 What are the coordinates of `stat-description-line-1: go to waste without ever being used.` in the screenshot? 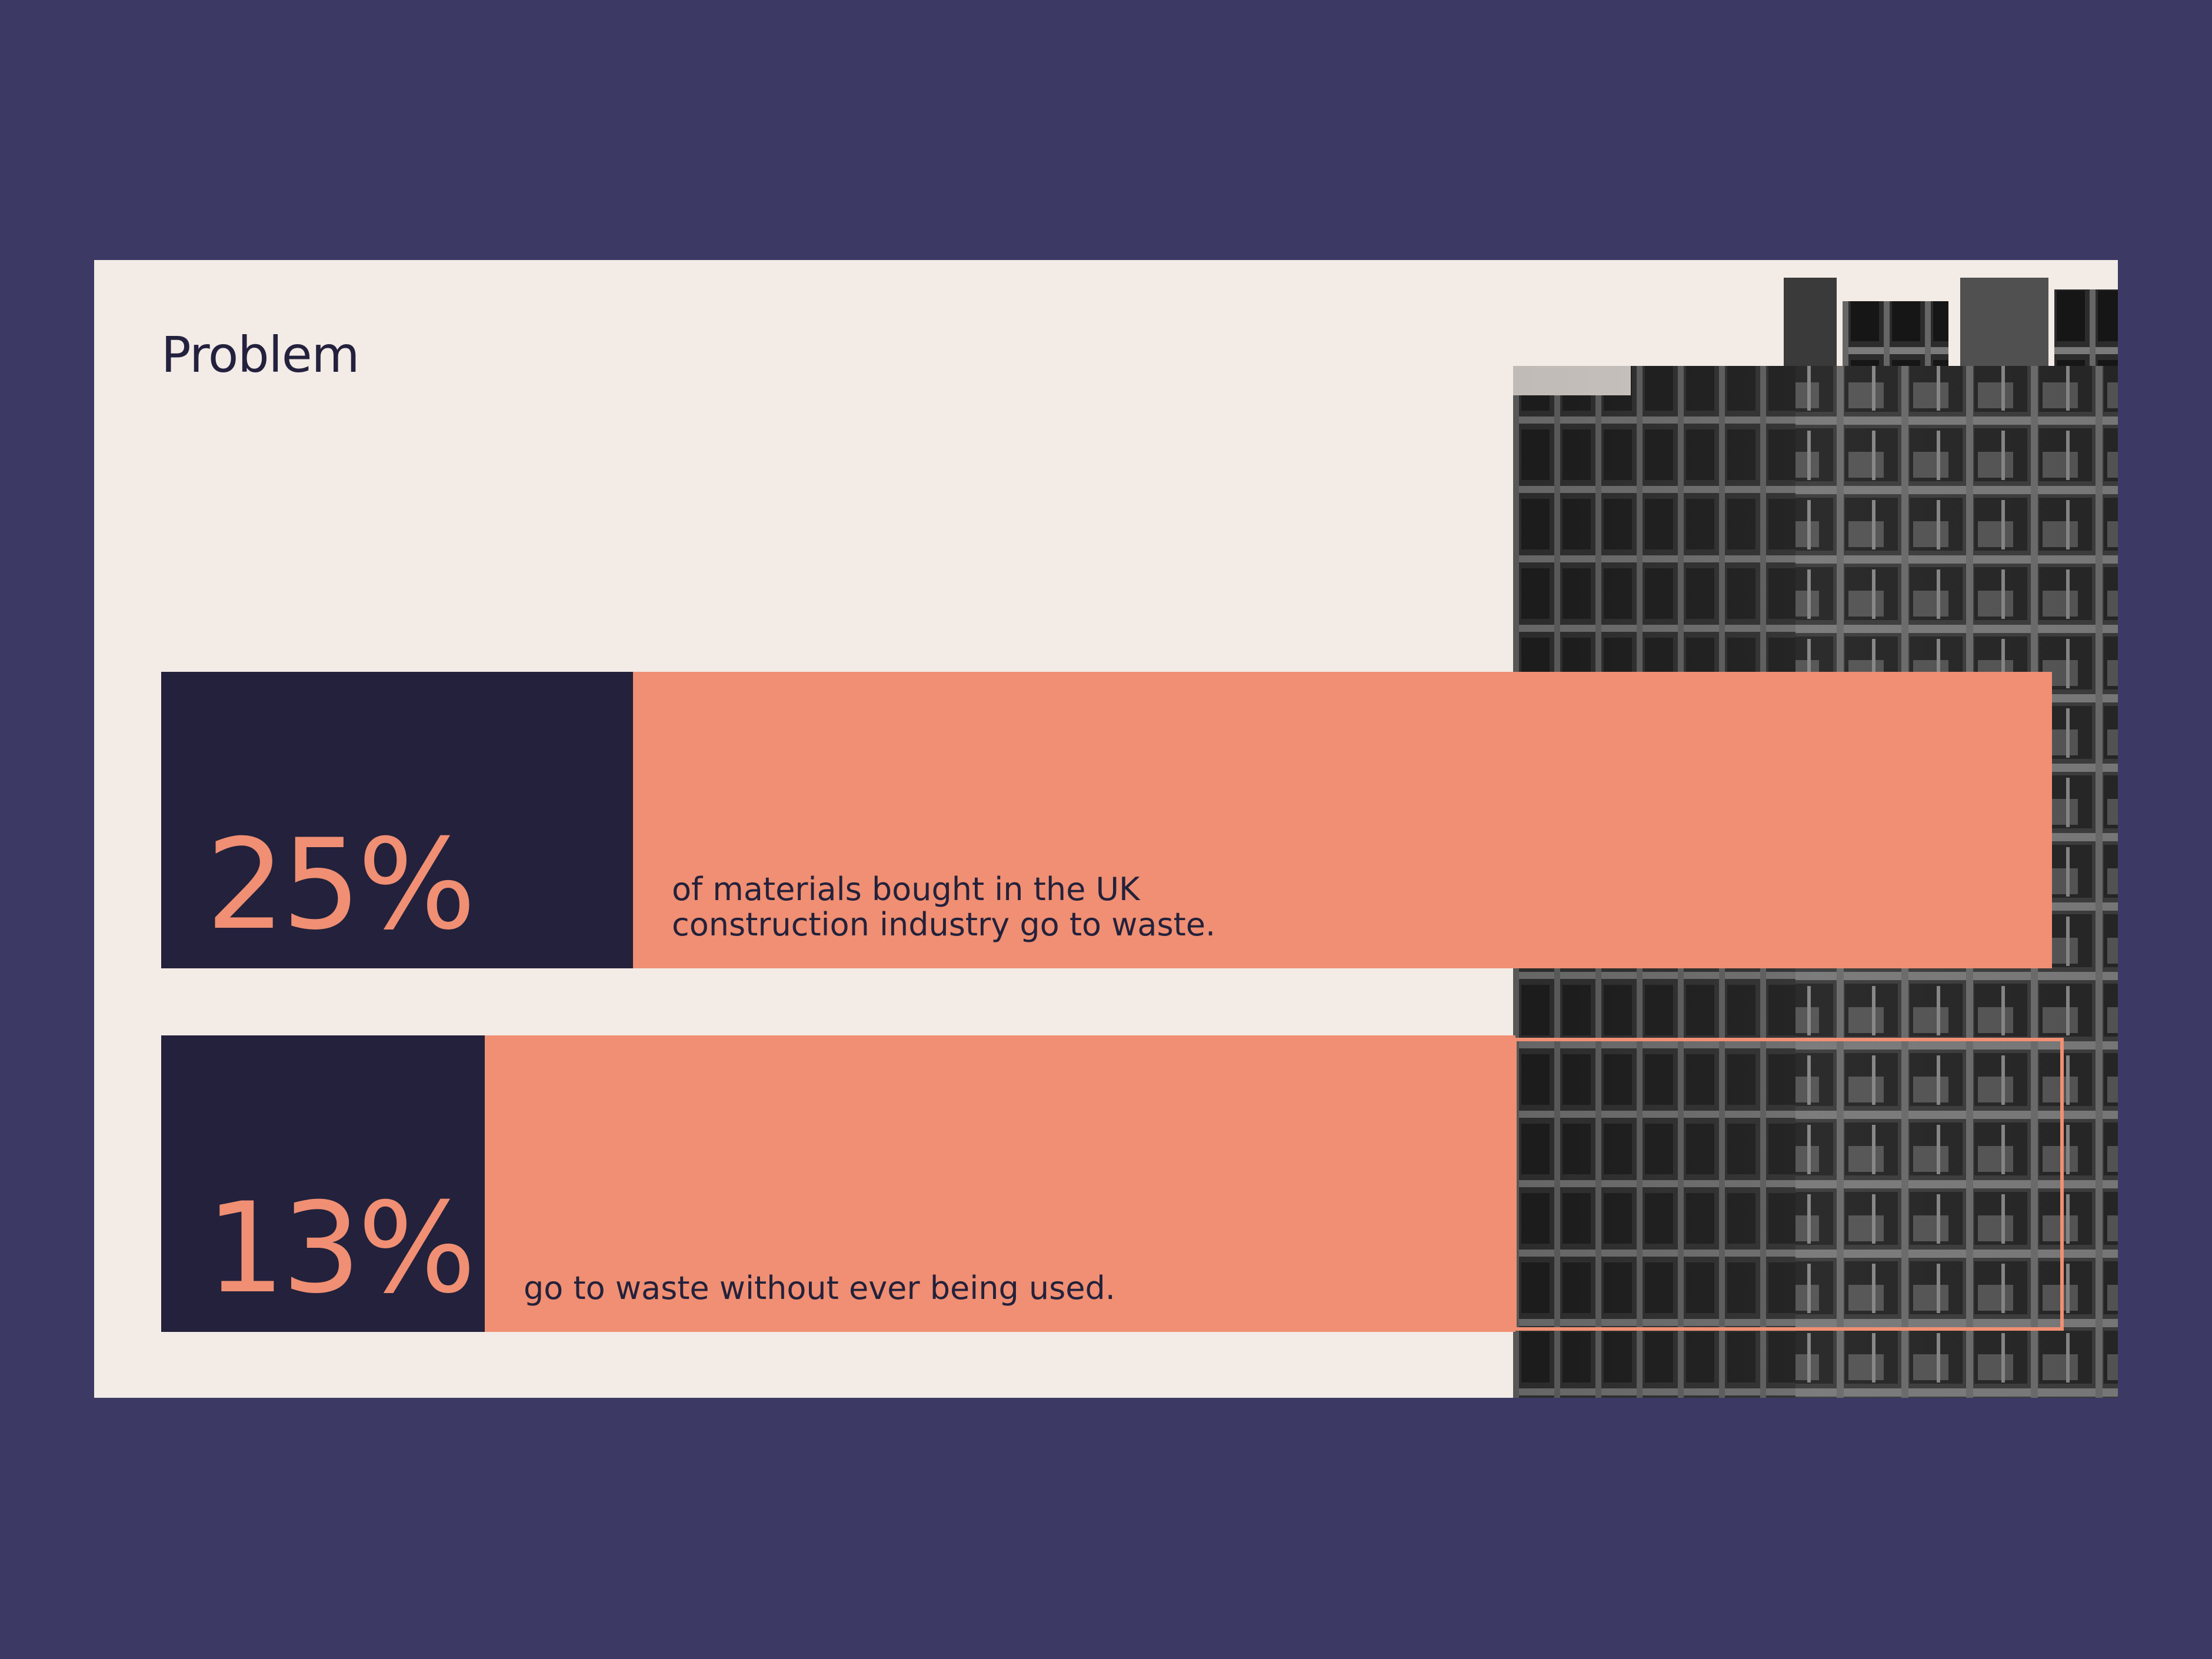 It's located at (819, 1288).